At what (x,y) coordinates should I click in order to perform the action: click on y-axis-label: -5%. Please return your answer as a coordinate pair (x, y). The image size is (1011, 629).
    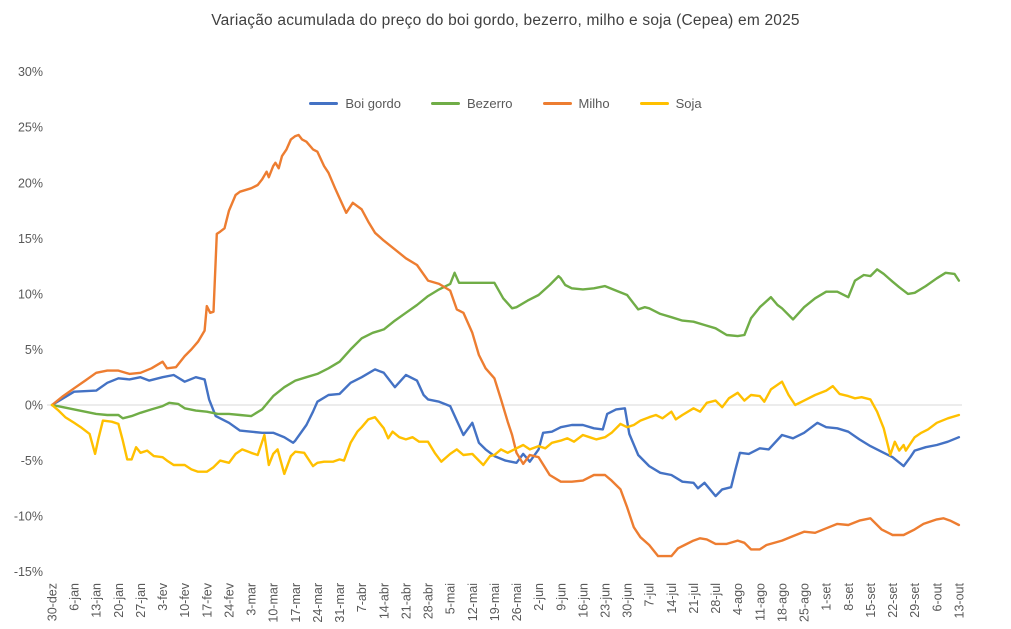
    Looking at the image, I should click on (32, 461).